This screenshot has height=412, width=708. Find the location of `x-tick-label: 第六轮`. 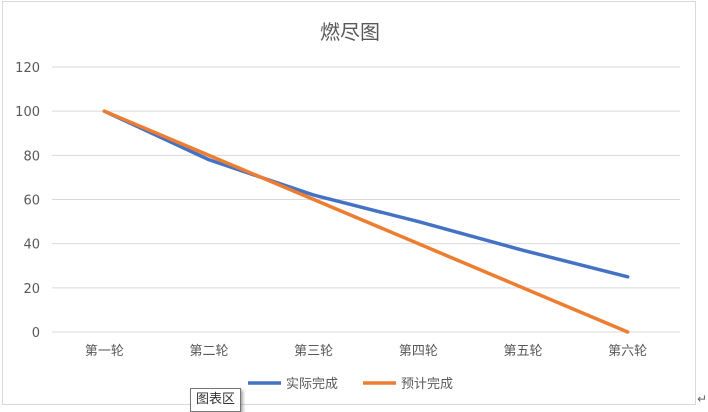

x-tick-label: 第六轮 is located at coordinates (627, 351).